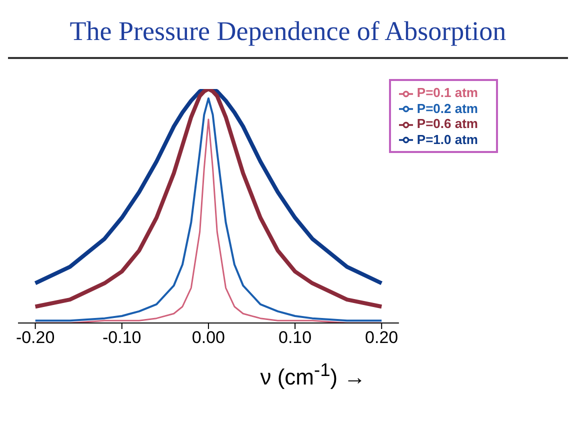 The width and height of the screenshot is (576, 431). Describe the element at coordinates (447, 124) in the screenshot. I see `legend-label: P=0.6 atm` at that location.